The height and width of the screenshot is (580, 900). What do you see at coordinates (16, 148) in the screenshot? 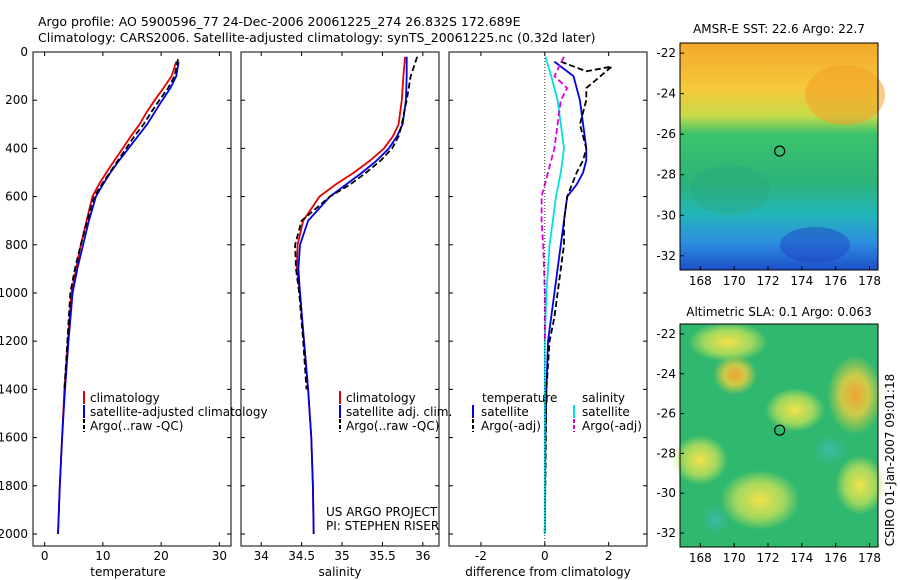
I see `depth-tick-label: 400` at bounding box center [16, 148].